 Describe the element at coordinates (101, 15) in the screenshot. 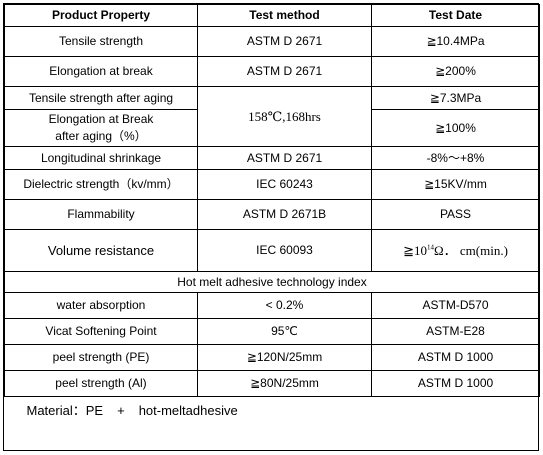

I see `header-product-property: Product Property` at that location.